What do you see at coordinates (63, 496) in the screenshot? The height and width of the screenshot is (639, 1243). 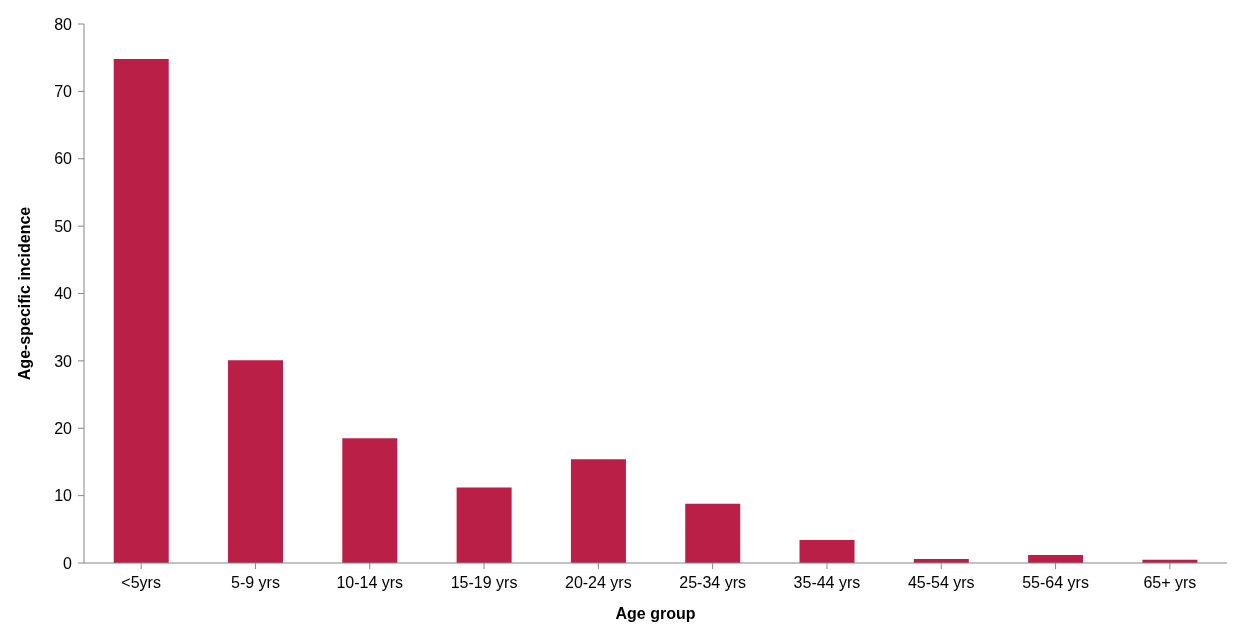 I see `y-tick-label: 10` at bounding box center [63, 496].